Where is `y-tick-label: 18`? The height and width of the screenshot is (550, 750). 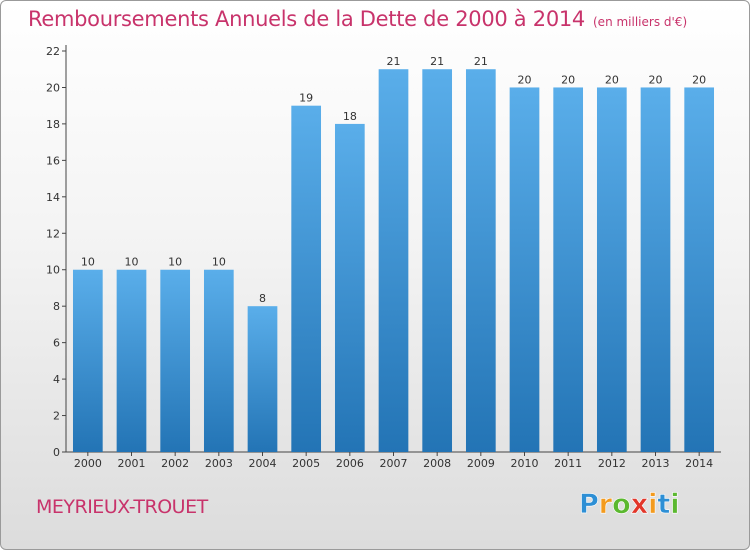 y-tick-label: 18 is located at coordinates (53, 124).